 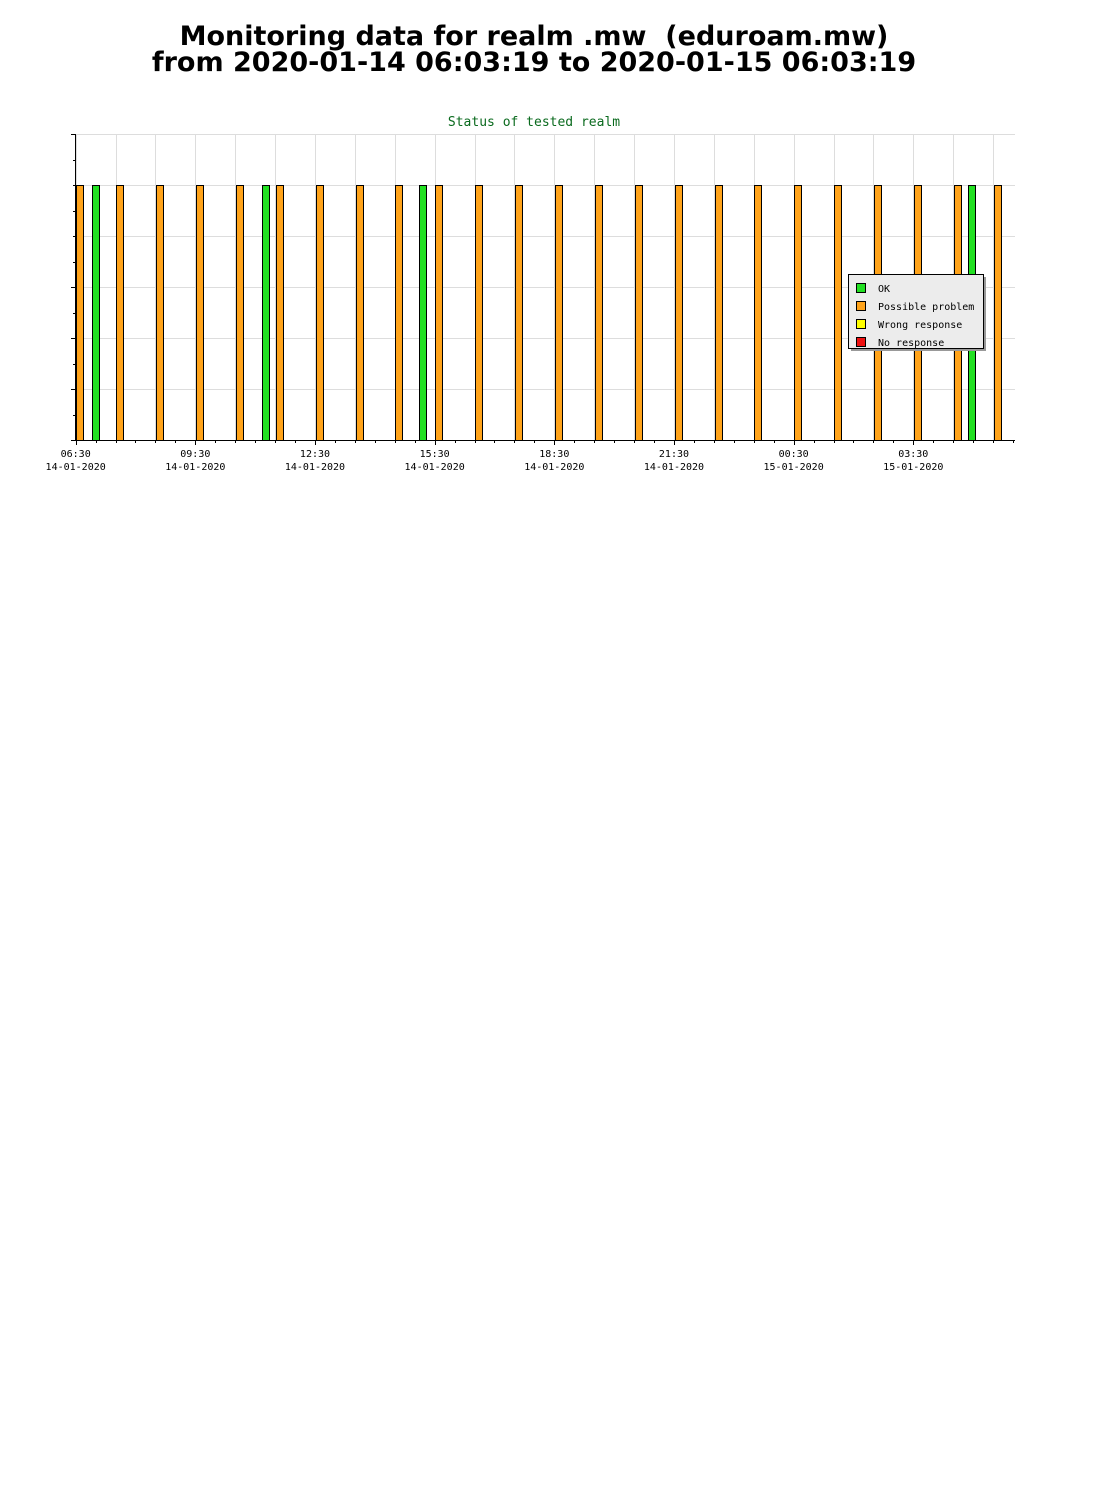 What do you see at coordinates (534, 122) in the screenshot?
I see `chart-title: Status of tested realm` at bounding box center [534, 122].